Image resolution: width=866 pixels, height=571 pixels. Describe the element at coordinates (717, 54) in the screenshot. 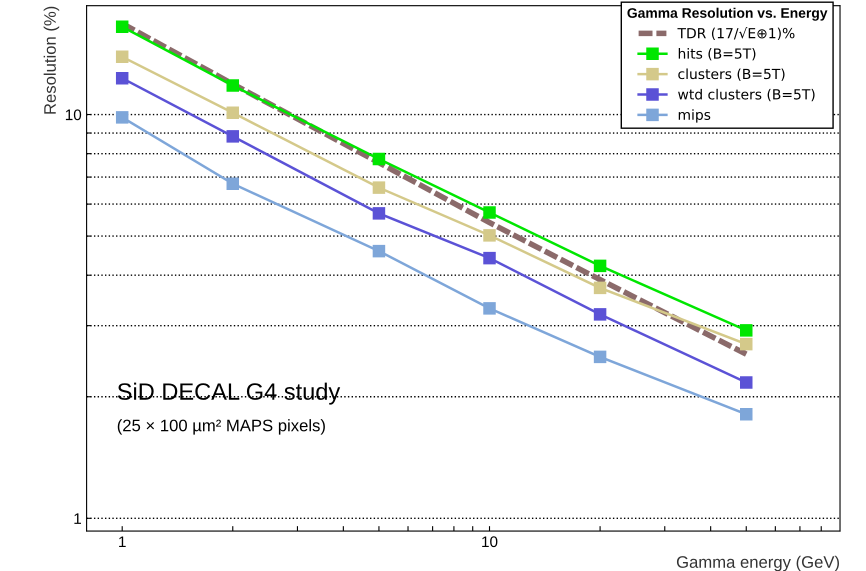

I see `legend-label: hits (B=5T)` at that location.